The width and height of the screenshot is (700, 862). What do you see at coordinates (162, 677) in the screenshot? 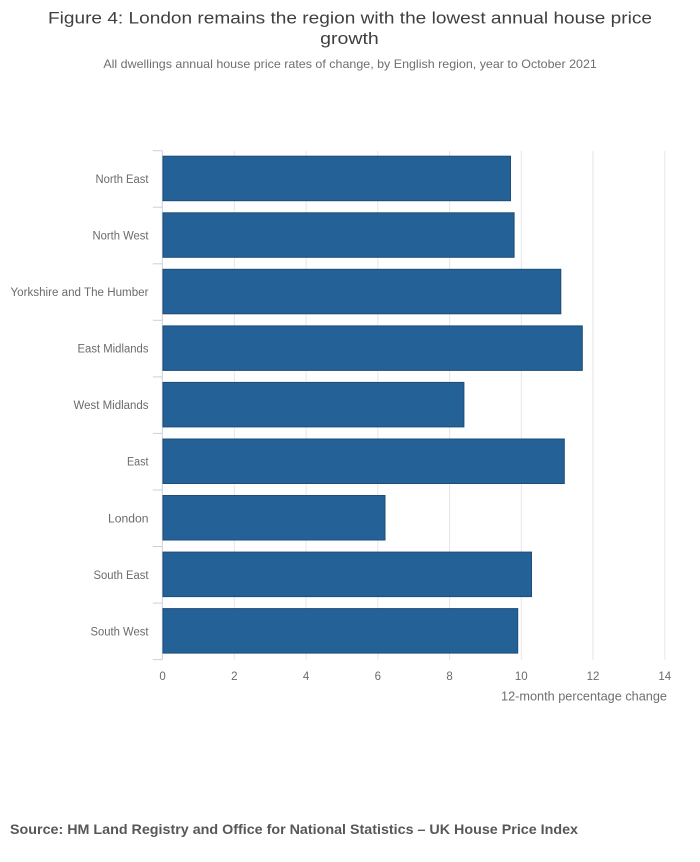
I see `svg-text: 0` at bounding box center [162, 677].